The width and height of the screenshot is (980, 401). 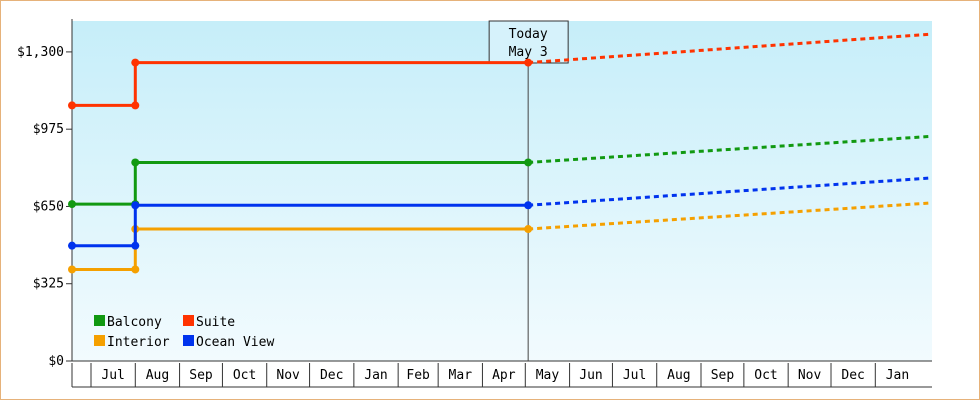 What do you see at coordinates (235, 342) in the screenshot?
I see `legend-label-ocean-view: Ocean View` at bounding box center [235, 342].